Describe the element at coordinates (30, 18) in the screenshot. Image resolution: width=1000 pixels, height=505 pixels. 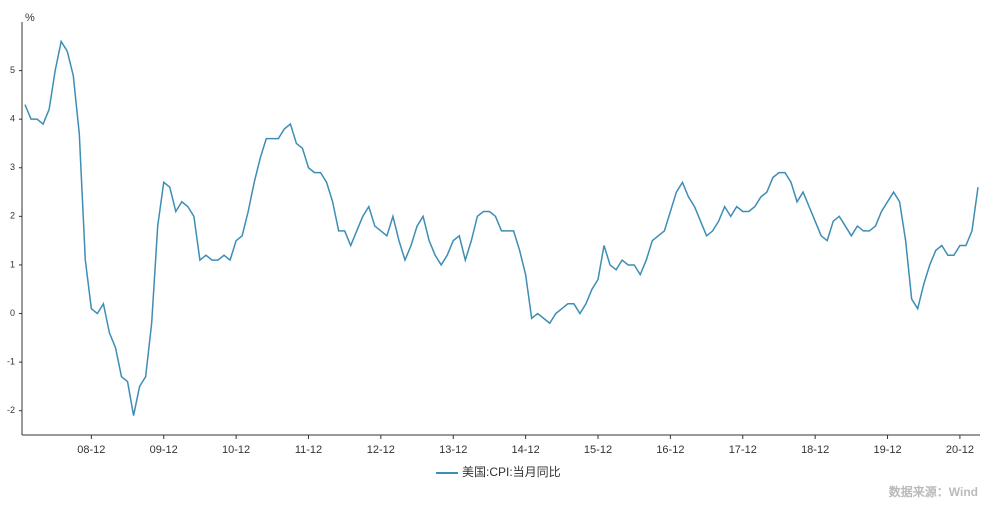
I see `y-axis-label: %` at that location.